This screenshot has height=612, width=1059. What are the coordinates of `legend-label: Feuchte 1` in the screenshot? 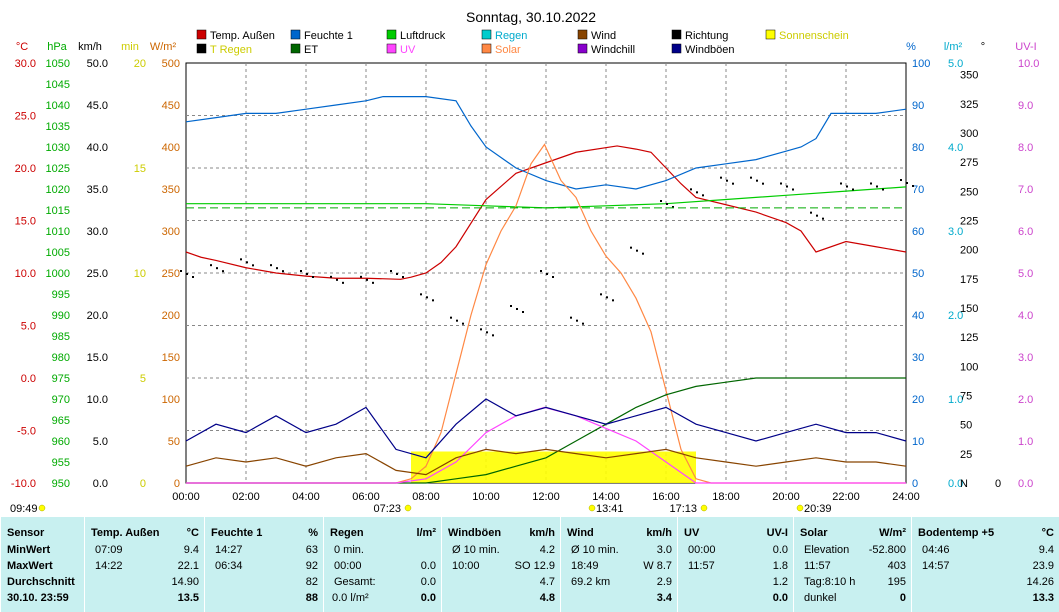 It's located at (328, 36).